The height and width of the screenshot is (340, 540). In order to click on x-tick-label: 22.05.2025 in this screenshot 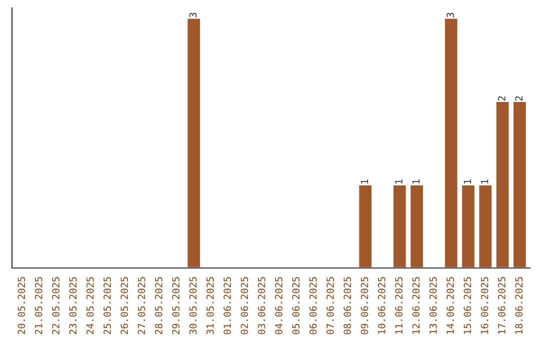, I will do `click(56, 305)`.